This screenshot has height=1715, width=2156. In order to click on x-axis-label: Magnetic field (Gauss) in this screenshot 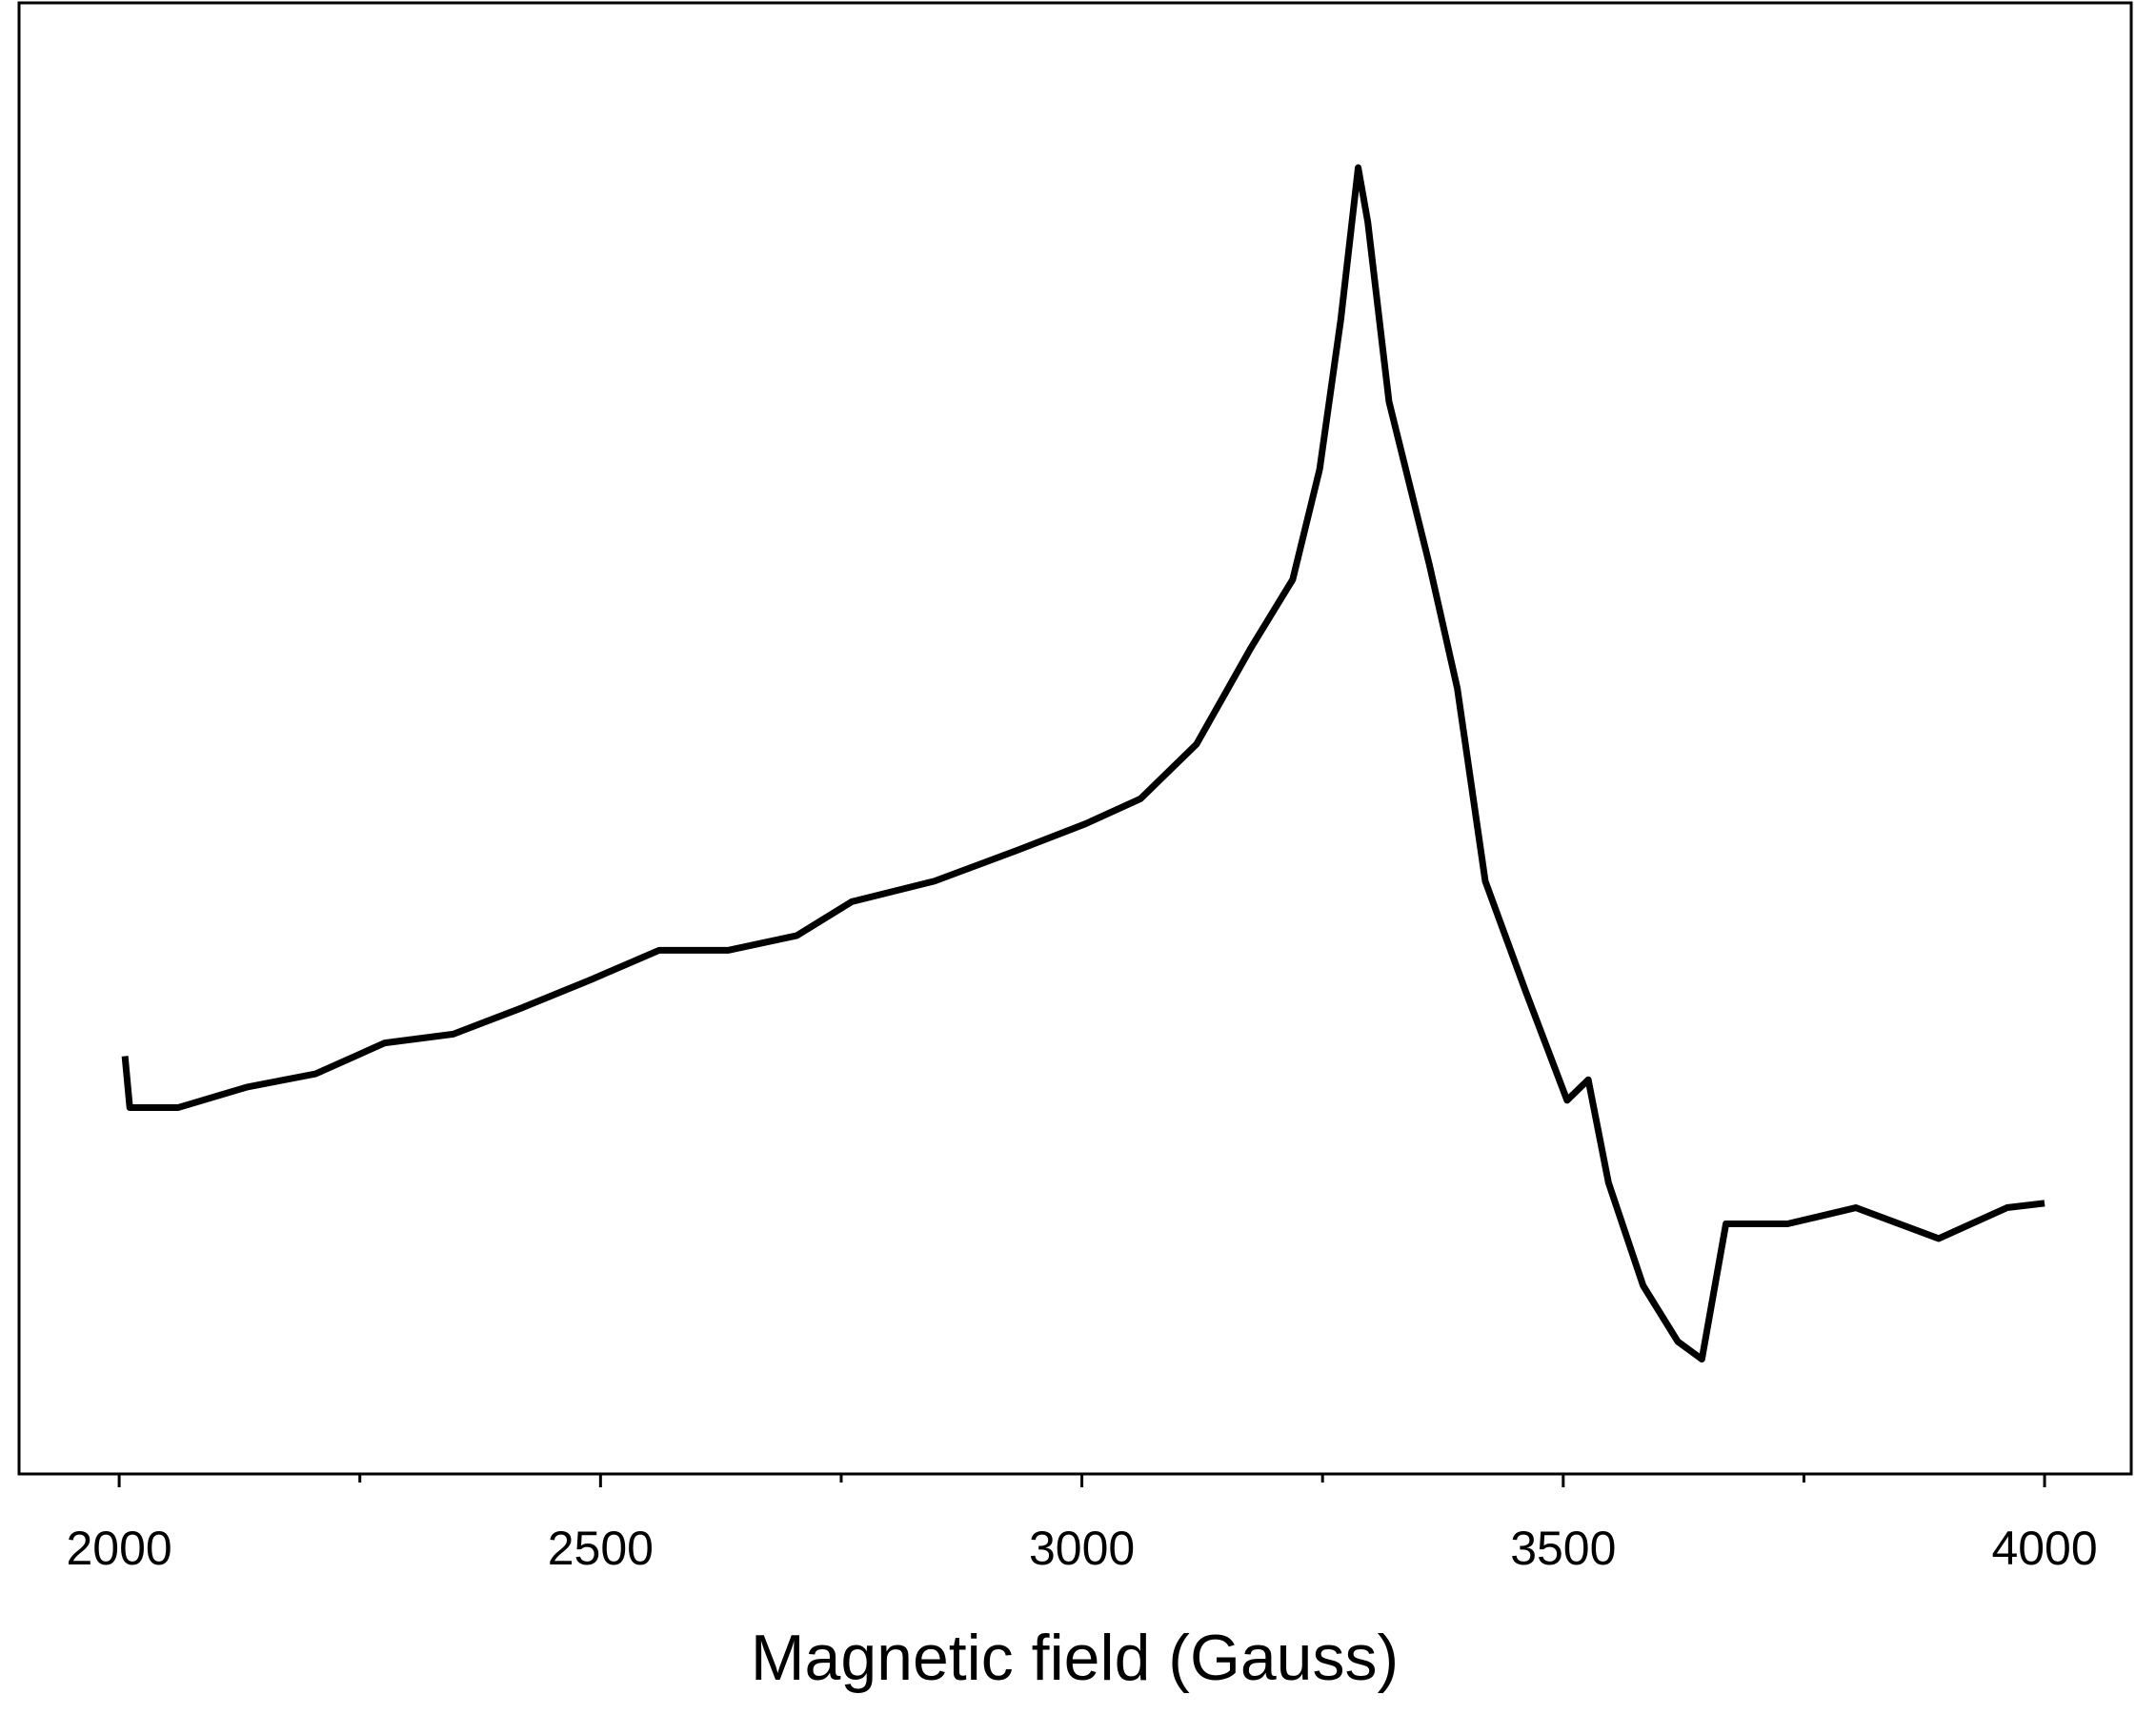, I will do `click(1075, 1658)`.